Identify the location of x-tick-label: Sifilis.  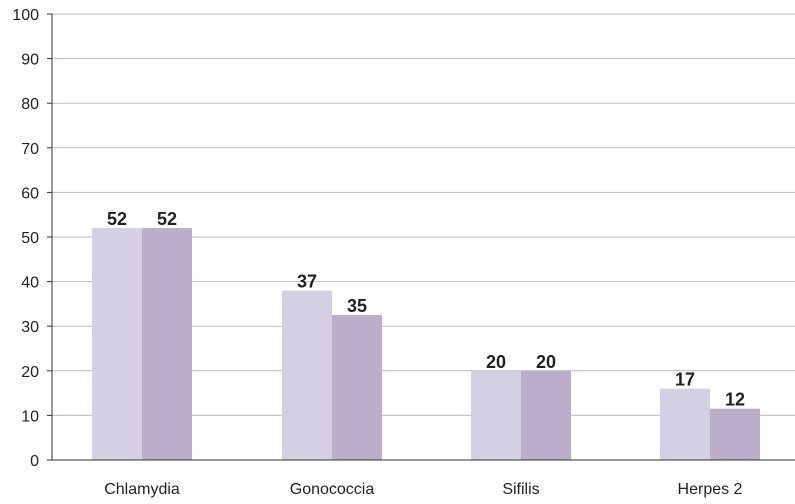
(520, 489).